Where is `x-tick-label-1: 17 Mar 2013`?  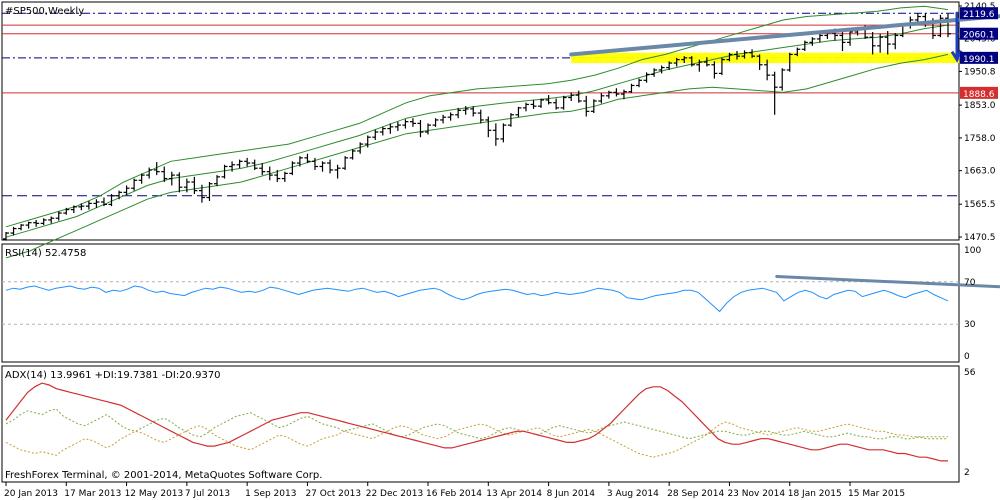 x-tick-label-1: 17 Mar 2013 is located at coordinates (92, 494).